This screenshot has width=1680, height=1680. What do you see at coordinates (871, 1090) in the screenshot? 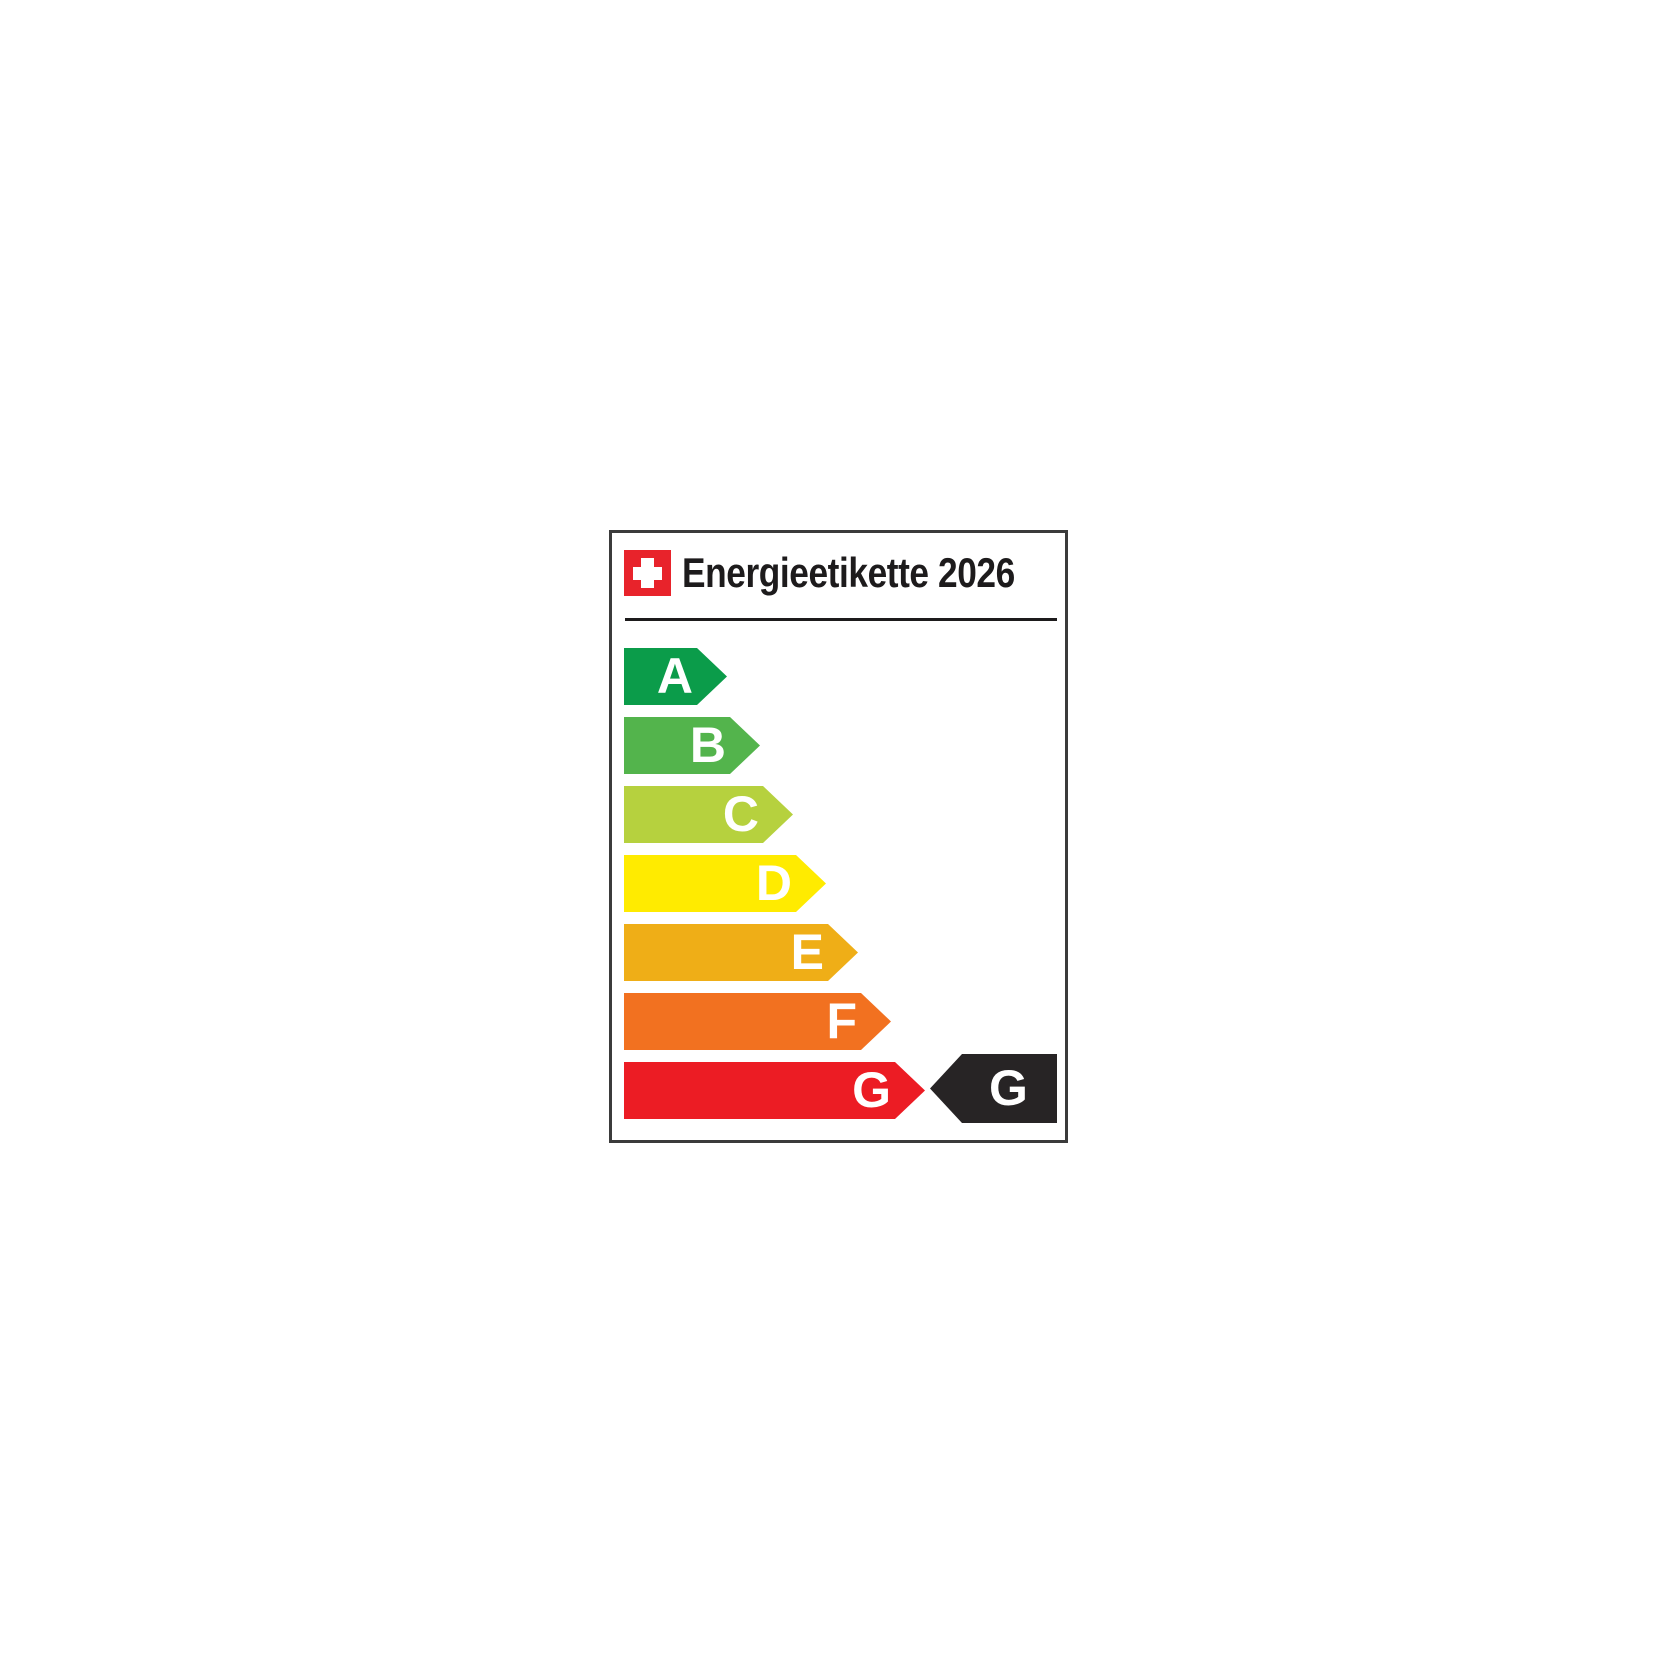
I see `rating-letter-g: G` at bounding box center [871, 1090].